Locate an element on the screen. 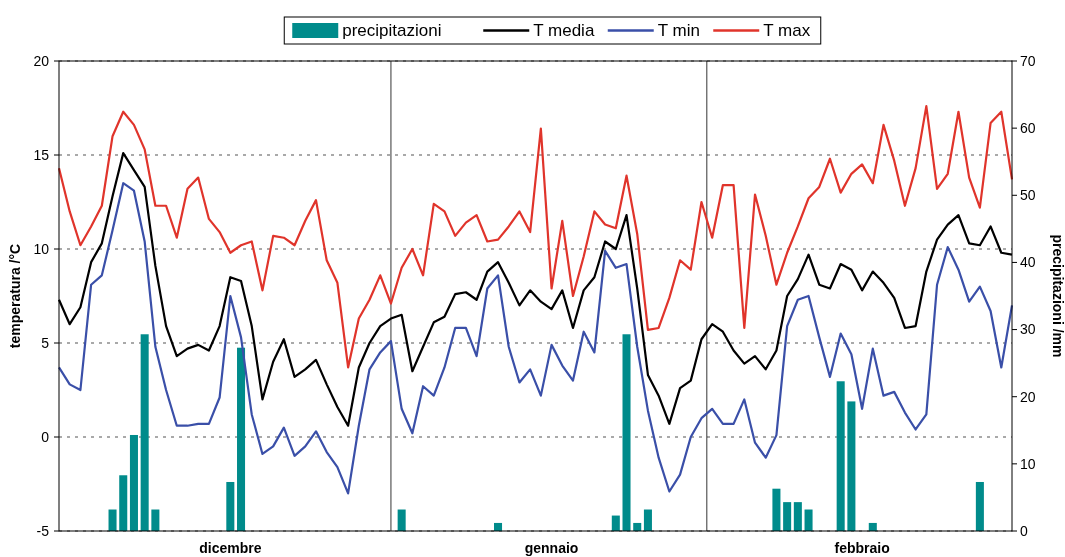 Image resolution: width=1065 pixels, height=557 pixels. y-axis-title: temperatura /°C is located at coordinates (15, 296).